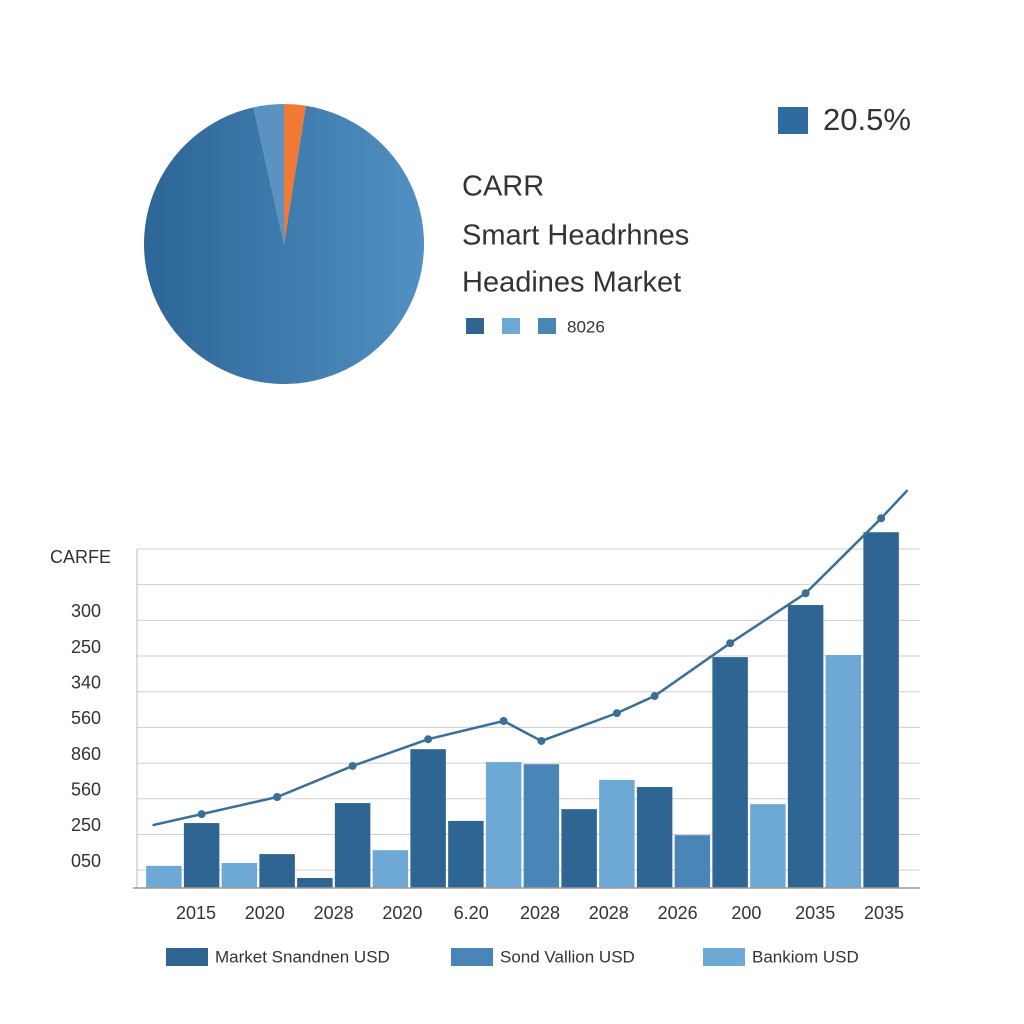 The height and width of the screenshot is (1024, 1024). I want to click on chart-title: CARR, so click(503, 187).